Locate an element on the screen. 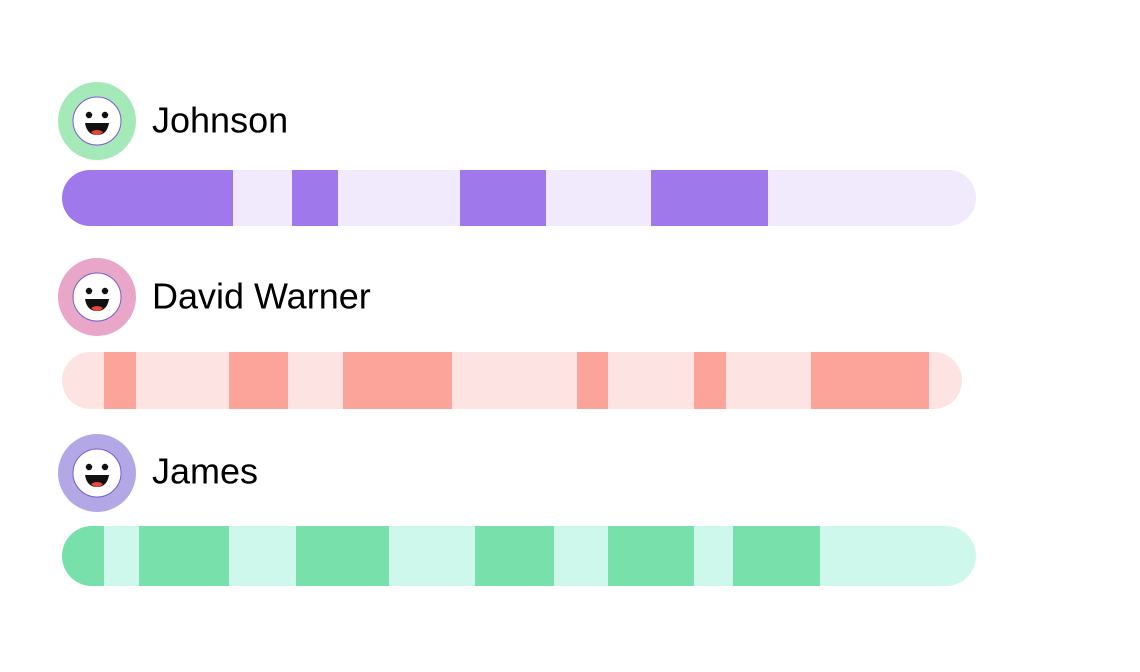 The height and width of the screenshot is (672, 1140). user-name: Johnson is located at coordinates (220, 120).